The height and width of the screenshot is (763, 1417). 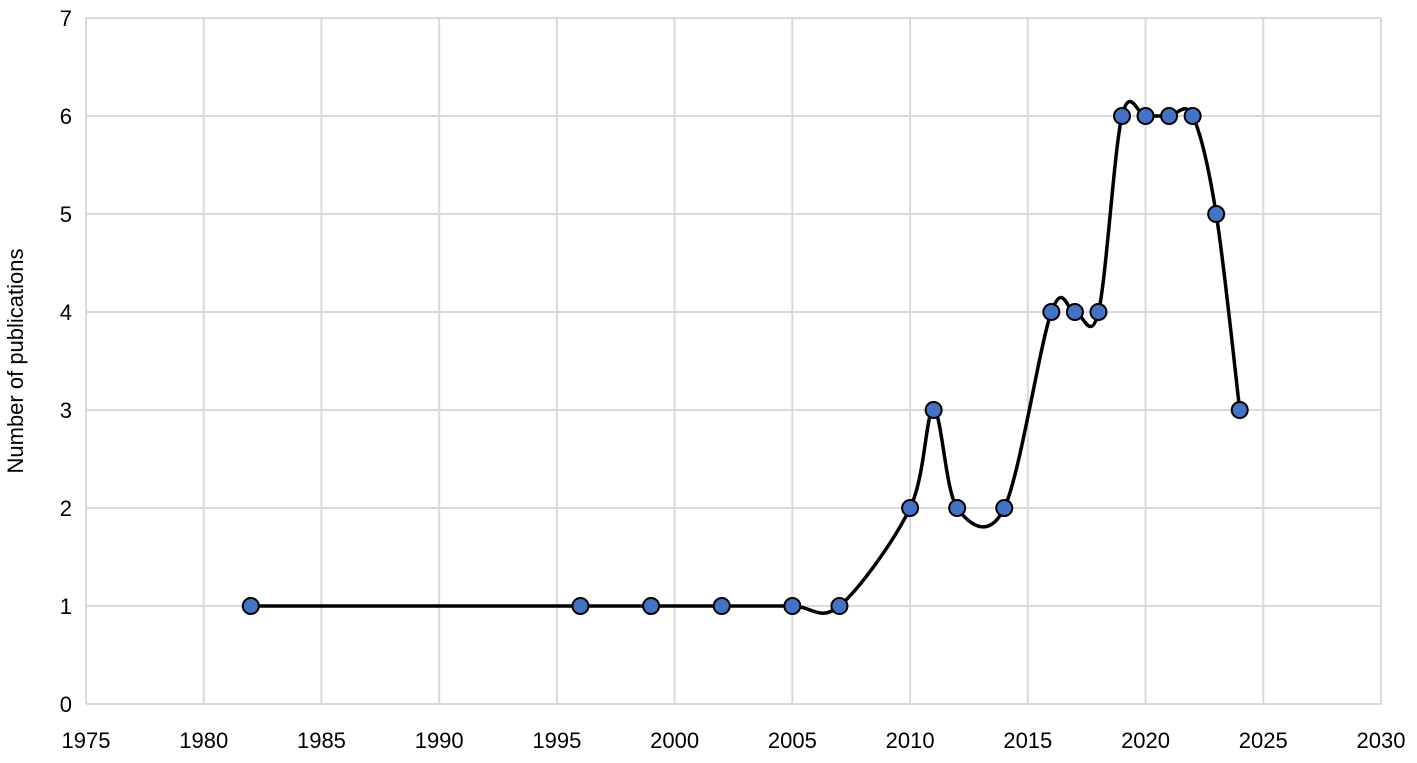 What do you see at coordinates (556, 740) in the screenshot?
I see `x-tick-label: 1995` at bounding box center [556, 740].